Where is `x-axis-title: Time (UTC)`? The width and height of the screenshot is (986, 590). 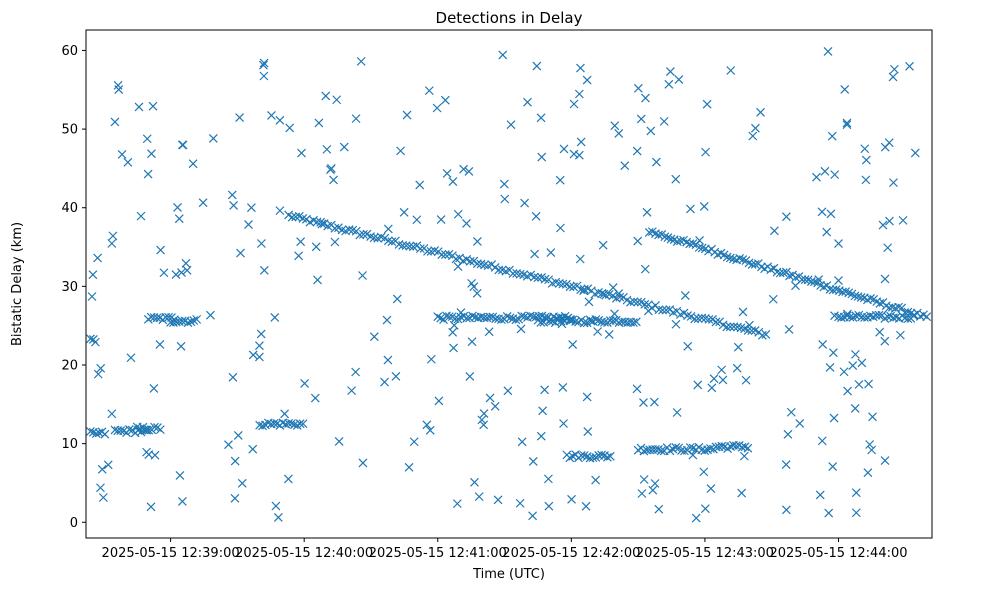
x-axis-title: Time (UTC) is located at coordinates (508, 574).